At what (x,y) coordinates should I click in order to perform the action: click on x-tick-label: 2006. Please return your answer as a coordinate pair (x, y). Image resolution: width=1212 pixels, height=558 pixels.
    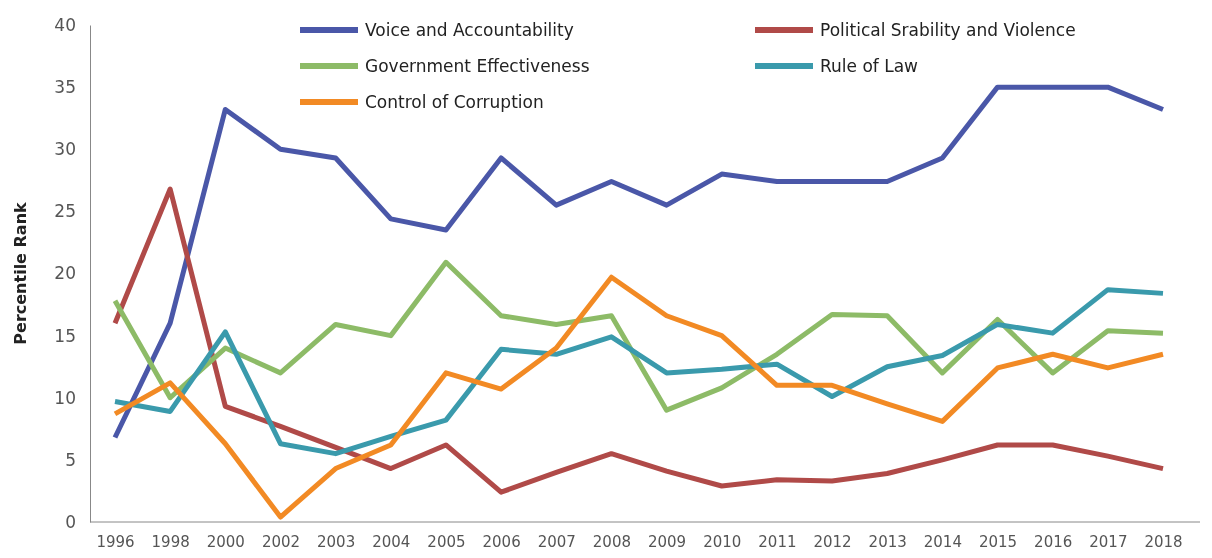
    Looking at the image, I should click on (501, 541).